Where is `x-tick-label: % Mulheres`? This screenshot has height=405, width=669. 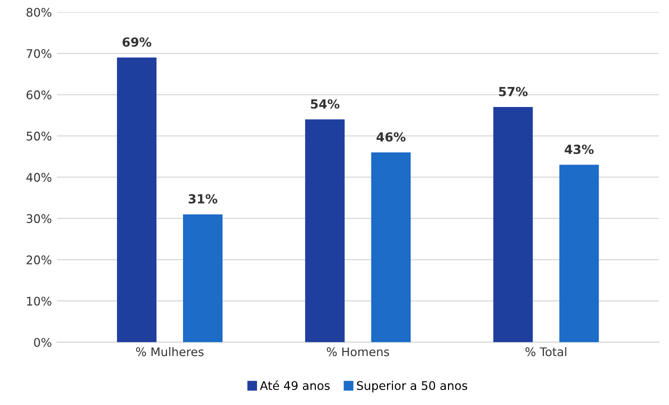
x-tick-label: % Mulheres is located at coordinates (170, 351).